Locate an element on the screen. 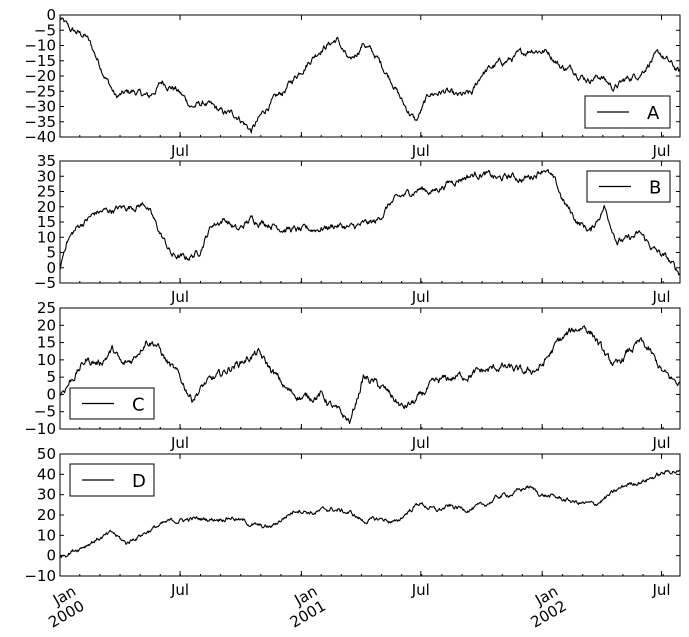  y-tick-label: −35 is located at coordinates (40, 122).